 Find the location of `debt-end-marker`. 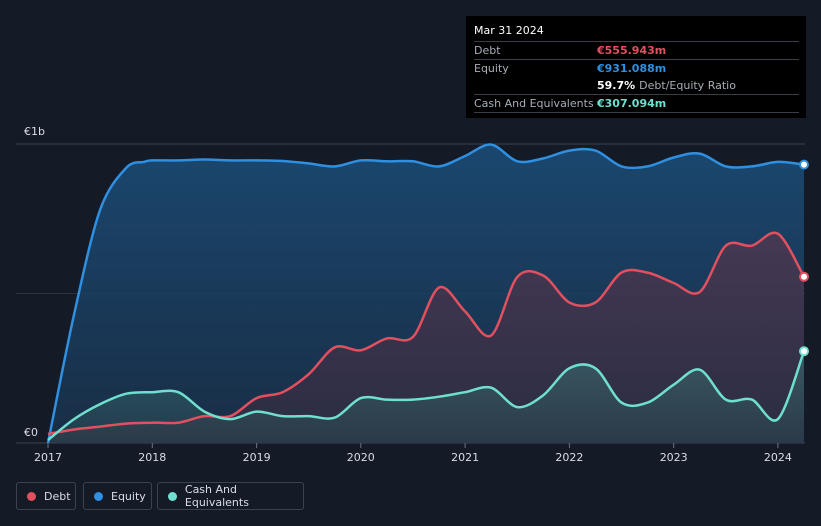

debt-end-marker is located at coordinates (804, 276).